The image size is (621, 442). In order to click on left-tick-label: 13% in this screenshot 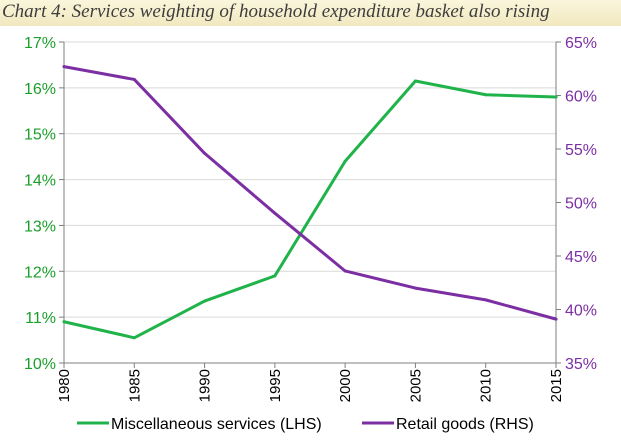, I will do `click(40, 226)`.